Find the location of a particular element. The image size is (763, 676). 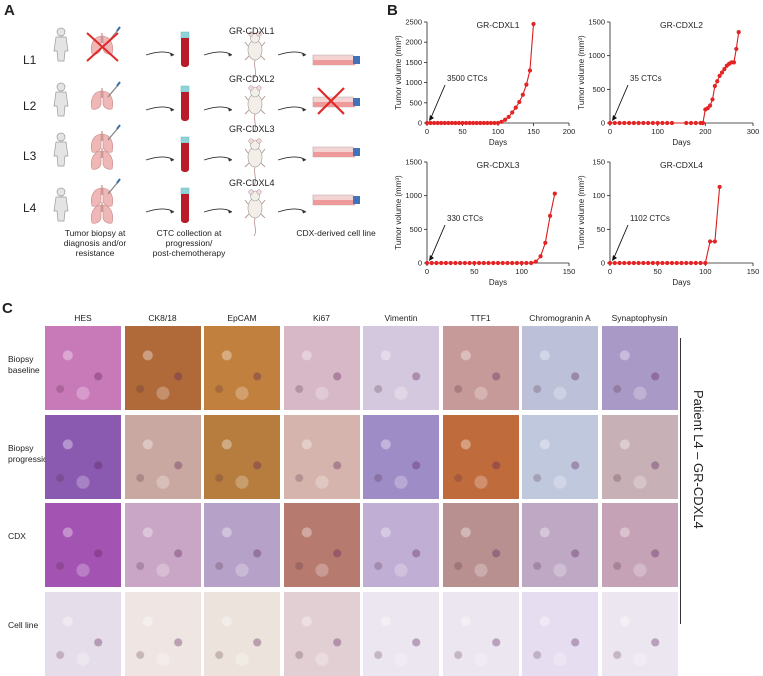

bracket-line is located at coordinates (680, 481).